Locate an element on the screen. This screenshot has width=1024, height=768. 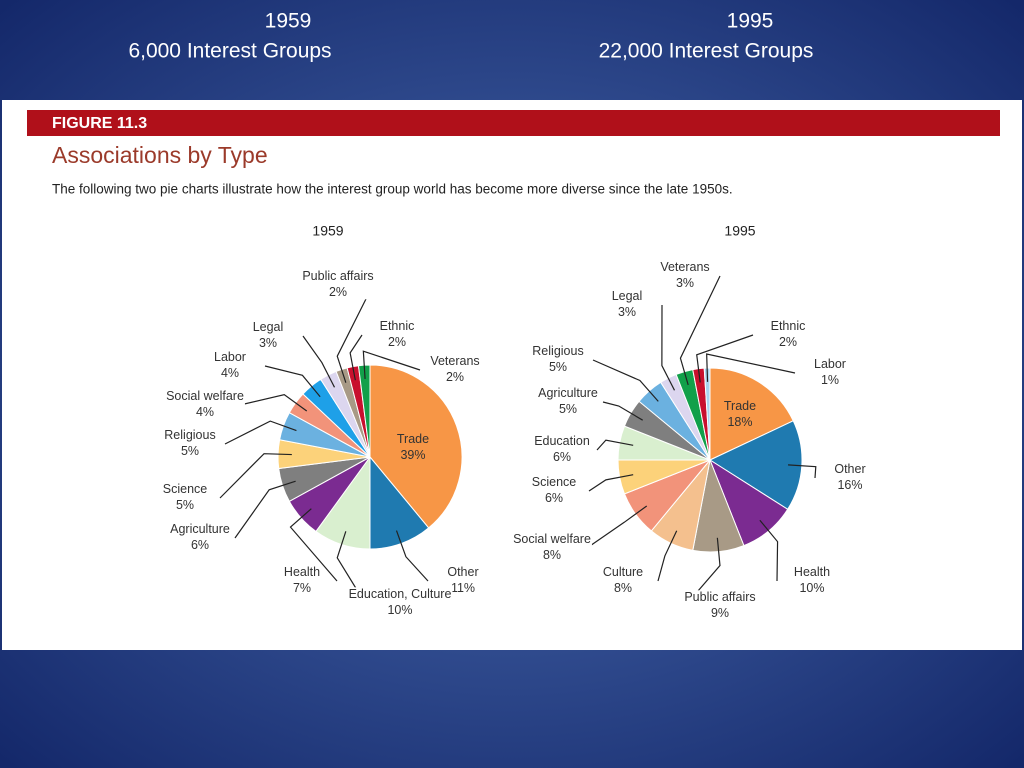
slice-label: Labor 1% is located at coordinates (830, 372).